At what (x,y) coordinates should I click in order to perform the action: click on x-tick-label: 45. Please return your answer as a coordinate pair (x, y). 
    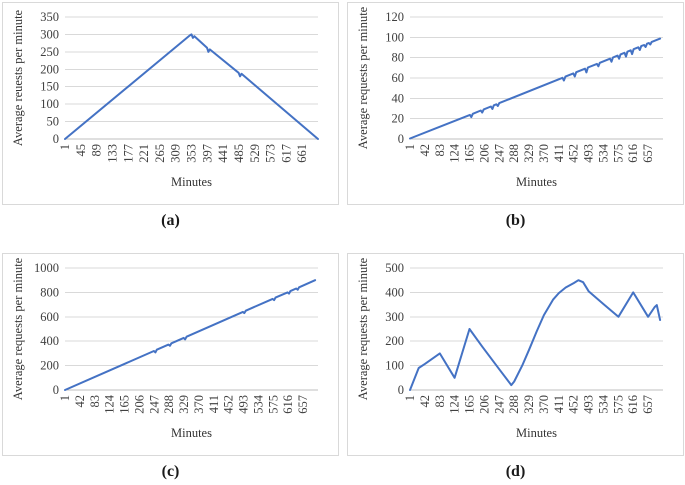
    Looking at the image, I should click on (81, 150).